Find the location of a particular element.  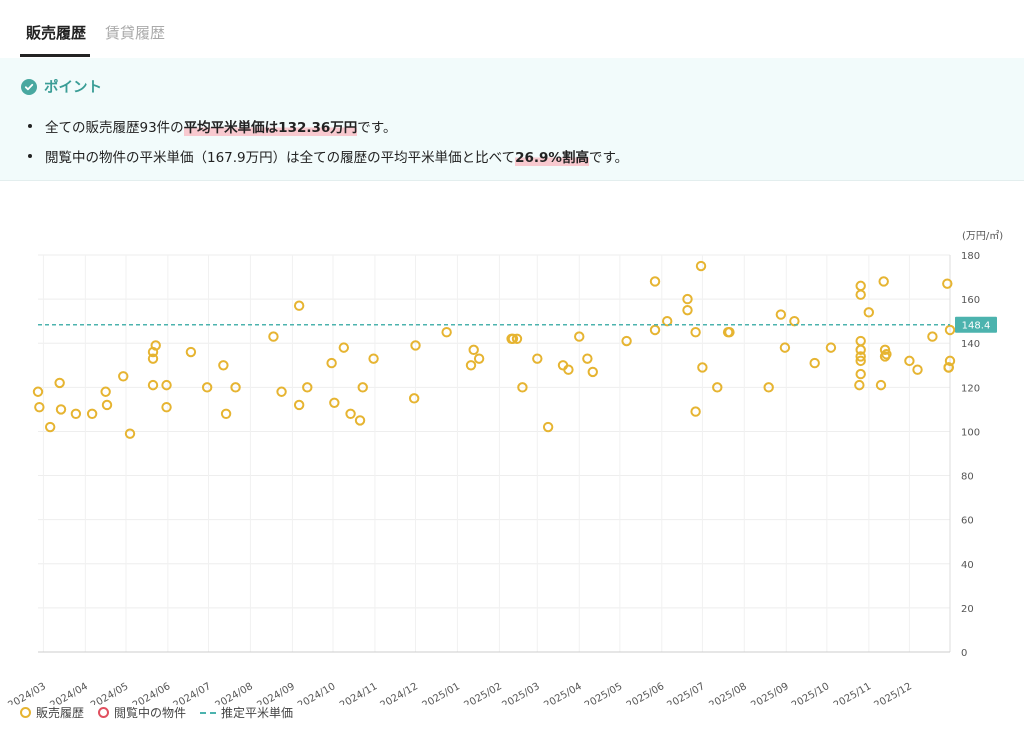

legend-sales-marker is located at coordinates (25, 712).